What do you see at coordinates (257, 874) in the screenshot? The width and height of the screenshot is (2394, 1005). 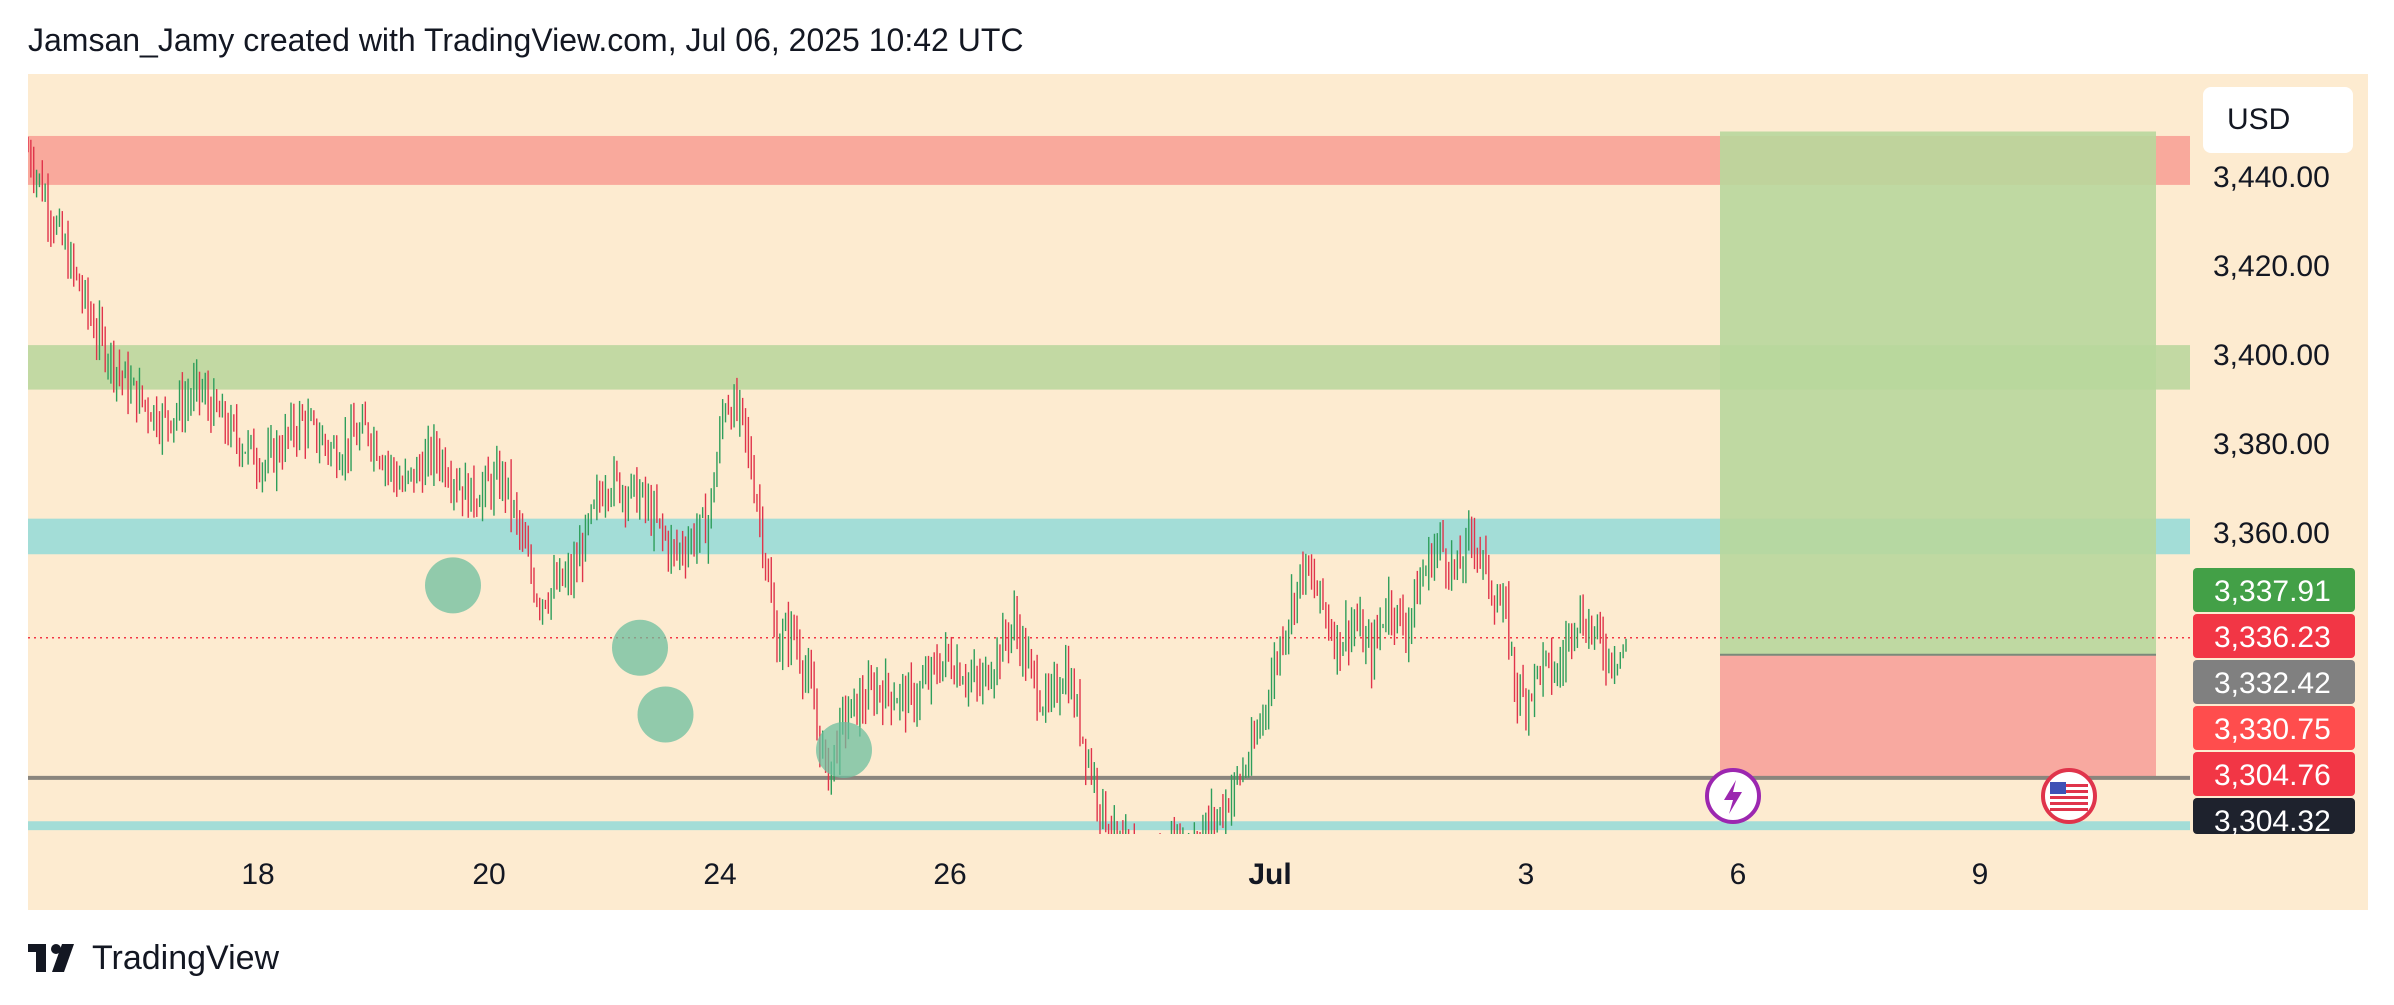 I see `x-tick-label: 18` at bounding box center [257, 874].